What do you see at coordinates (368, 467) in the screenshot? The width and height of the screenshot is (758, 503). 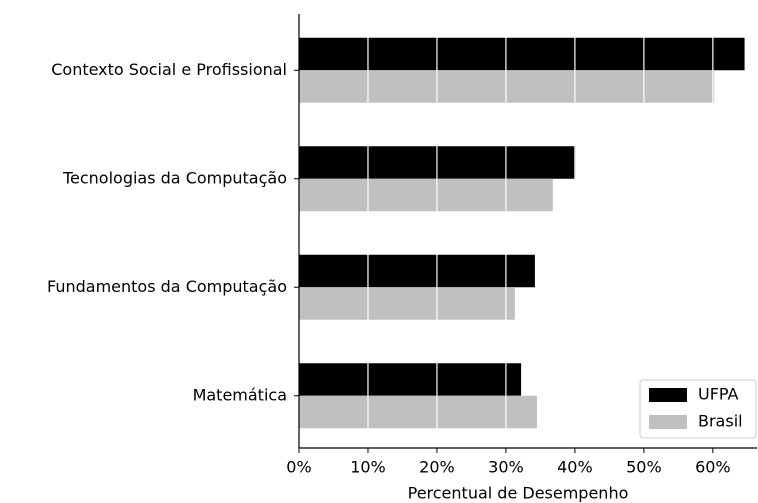 I see `x-tick-label: 10%` at bounding box center [368, 467].